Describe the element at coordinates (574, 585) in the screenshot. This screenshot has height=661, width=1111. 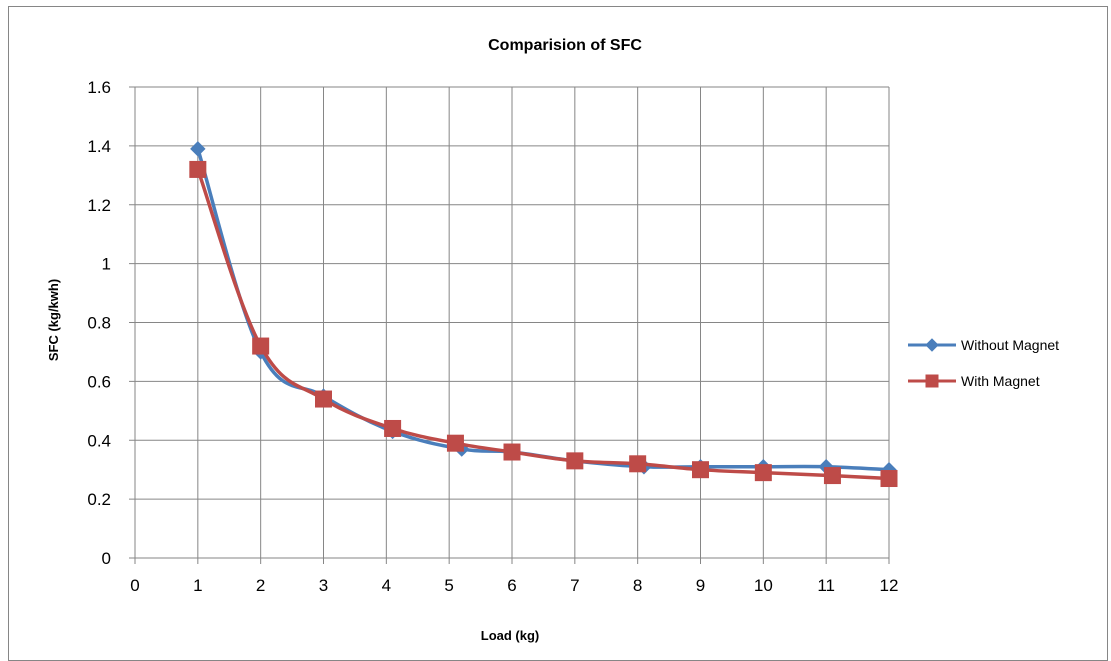
I see `x-tick-label: 7` at that location.